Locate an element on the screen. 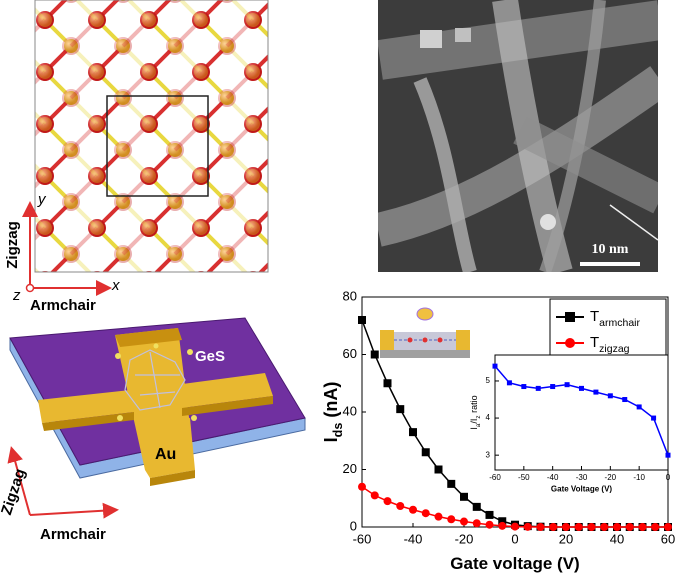 The height and width of the screenshot is (582, 685). y-tick-label: 80 is located at coordinates (350, 295).